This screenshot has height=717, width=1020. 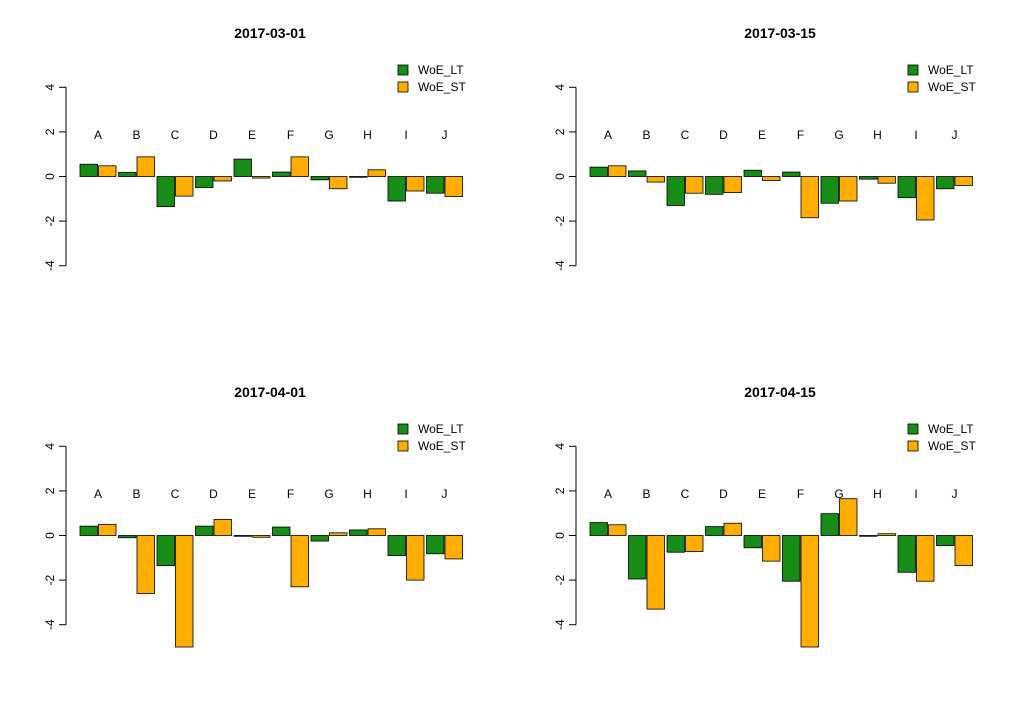 I want to click on chart-title: 2017-03-01, so click(x=270, y=33).